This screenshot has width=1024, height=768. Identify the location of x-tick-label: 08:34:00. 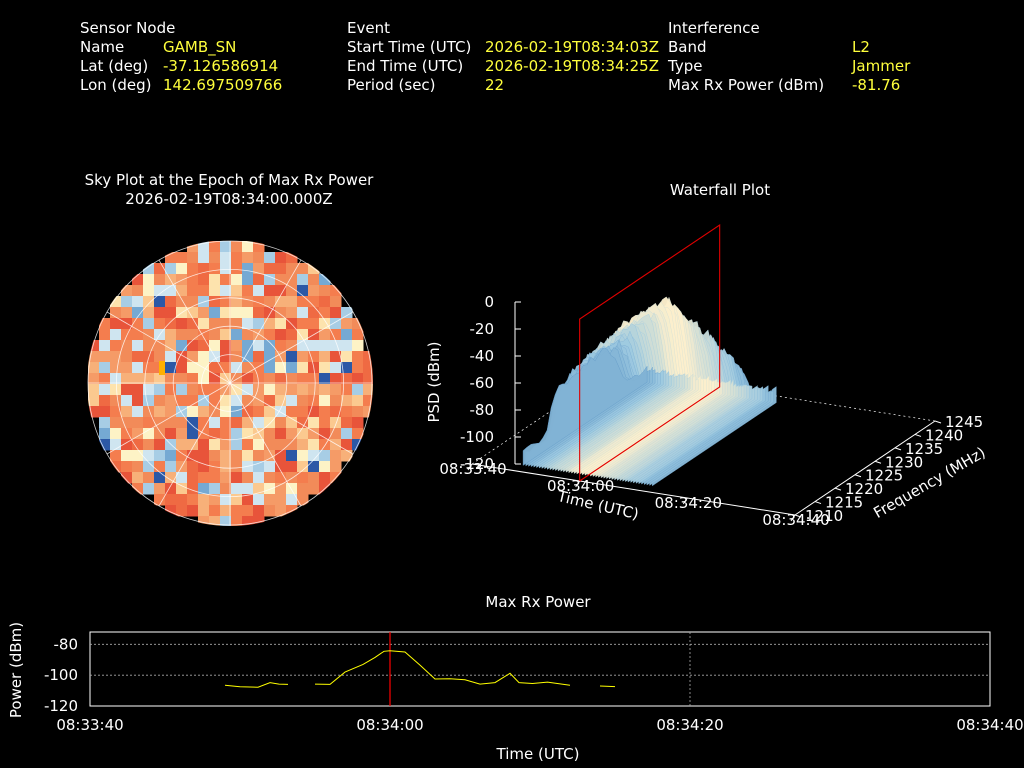
(389, 725).